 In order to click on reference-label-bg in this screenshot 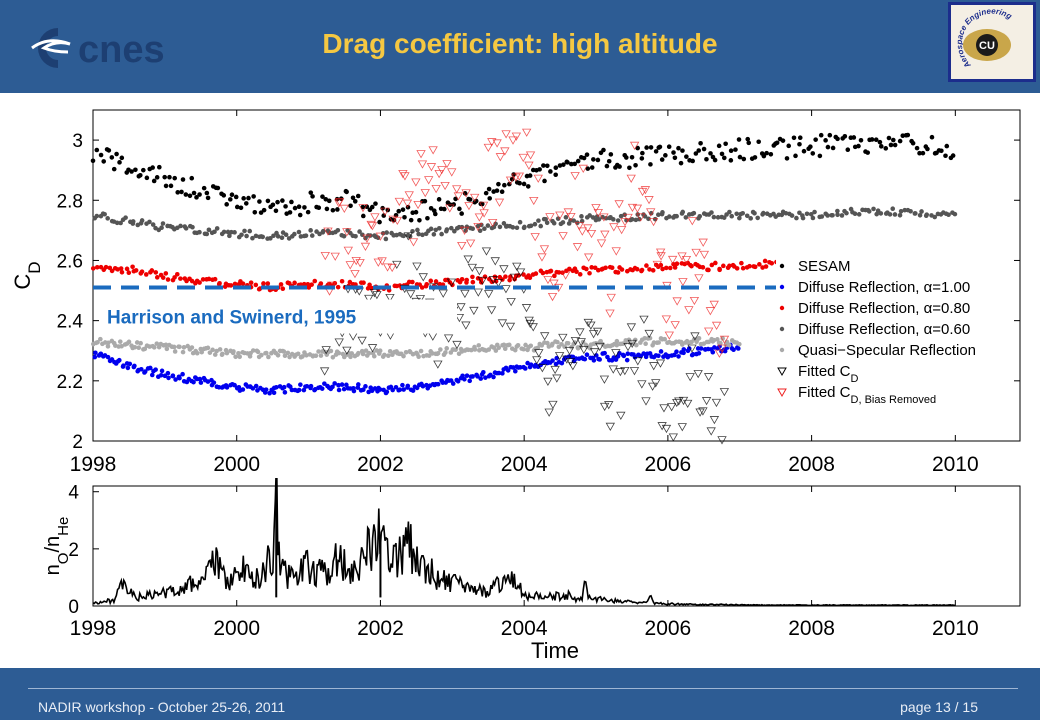, I will do `click(279, 316)`.